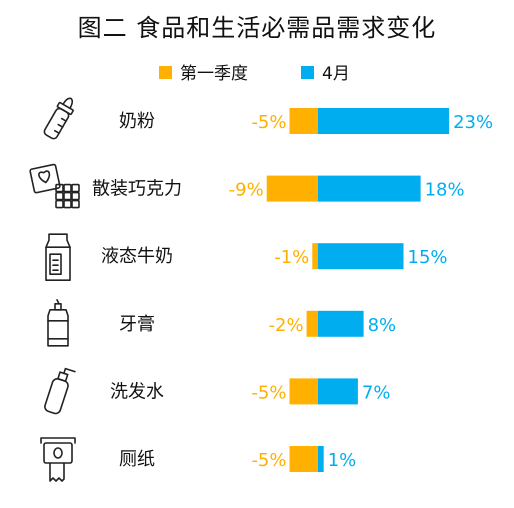  Describe the element at coordinates (165, 72) in the screenshot. I see `legend-swatch-q1` at that location.